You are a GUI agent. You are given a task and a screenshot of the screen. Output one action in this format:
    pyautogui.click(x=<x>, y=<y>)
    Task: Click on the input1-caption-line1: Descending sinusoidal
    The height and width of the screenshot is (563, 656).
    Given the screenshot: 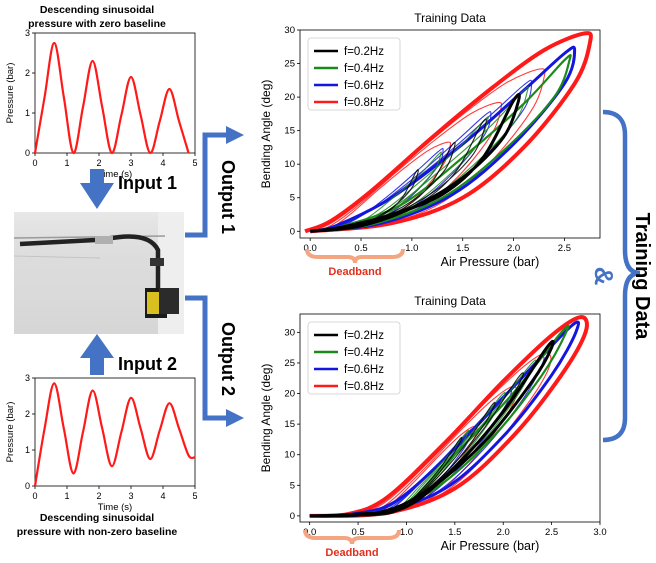 What is the action you would take?
    pyautogui.click(x=97, y=10)
    